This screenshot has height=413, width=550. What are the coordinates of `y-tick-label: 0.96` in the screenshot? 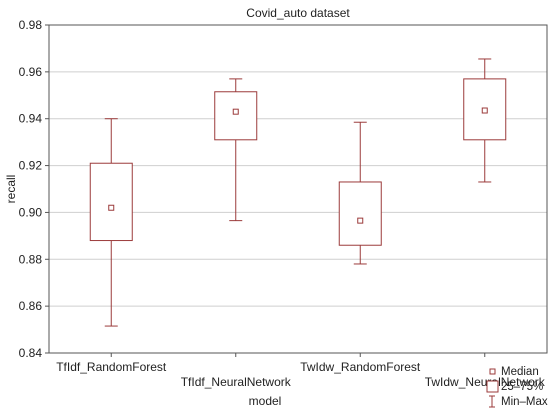 It's located at (31, 72).